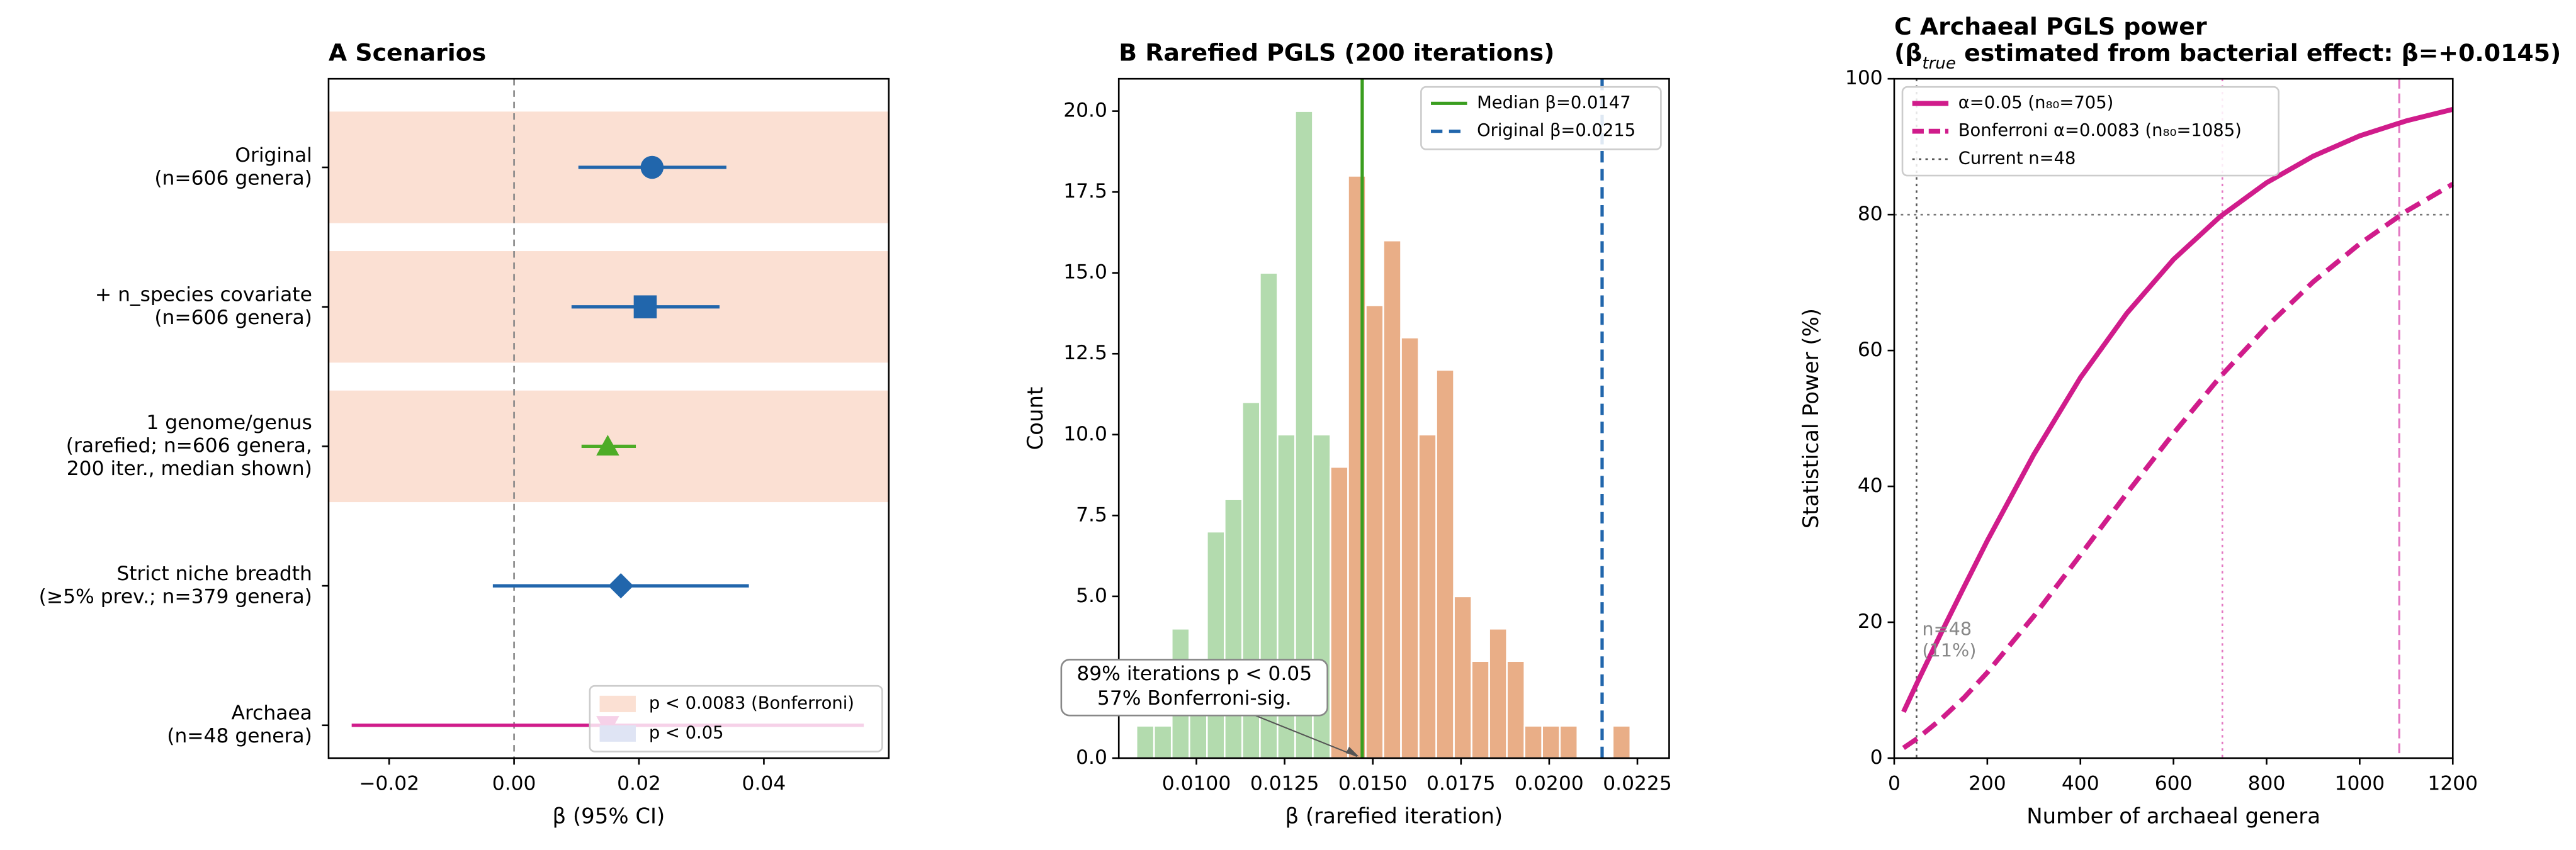 The image size is (2576, 850). What do you see at coordinates (389, 784) in the screenshot?
I see `x-tick-label: −0.02` at bounding box center [389, 784].